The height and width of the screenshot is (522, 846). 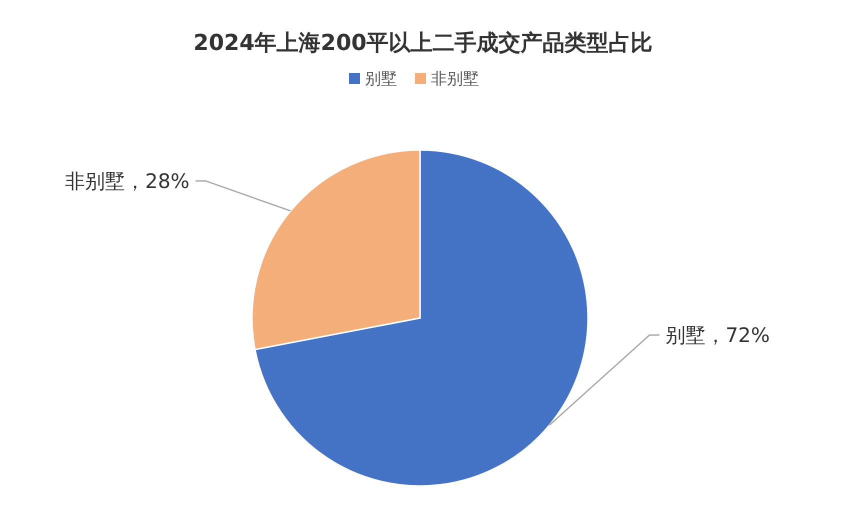 I want to click on data-label: 非别墅，28%, so click(x=127, y=180).